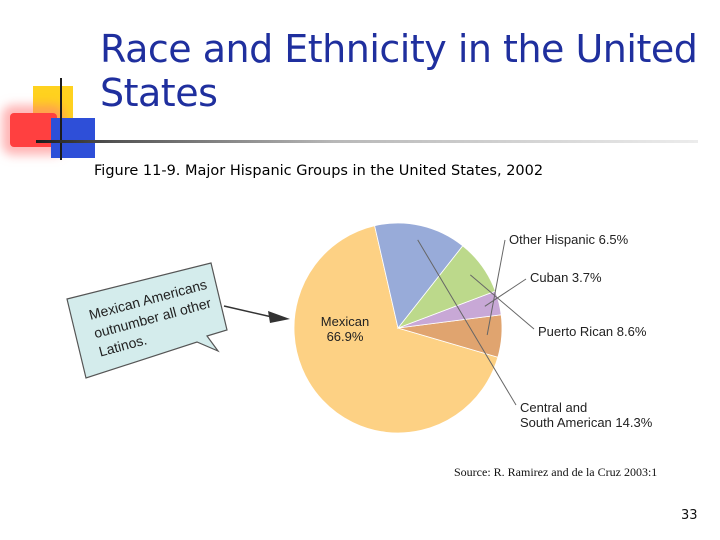 This screenshot has width=720, height=540. What do you see at coordinates (345, 329) in the screenshot?
I see `slice-label-mexican: Mexican 66.9%` at bounding box center [345, 329].